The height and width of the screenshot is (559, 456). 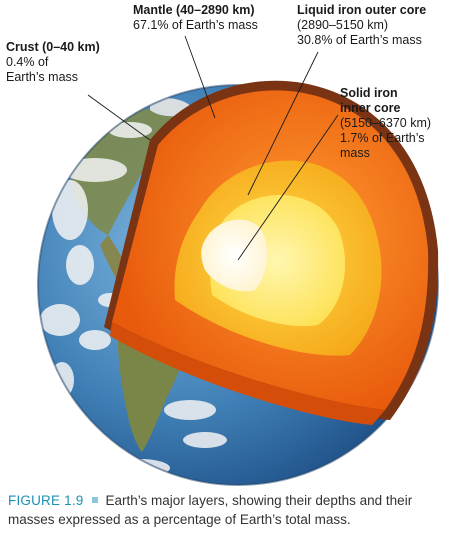 I want to click on outer-core-label-name: Liquid iron outer core, so click(x=362, y=10).